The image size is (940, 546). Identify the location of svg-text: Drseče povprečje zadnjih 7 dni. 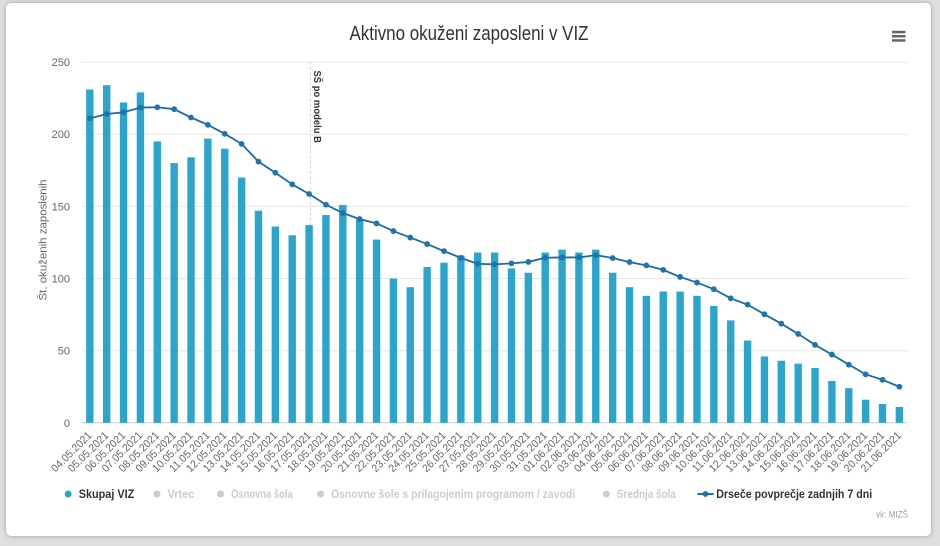
(794, 494).